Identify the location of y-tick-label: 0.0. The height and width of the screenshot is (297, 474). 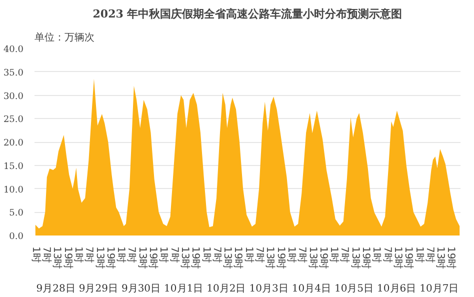
(16, 237).